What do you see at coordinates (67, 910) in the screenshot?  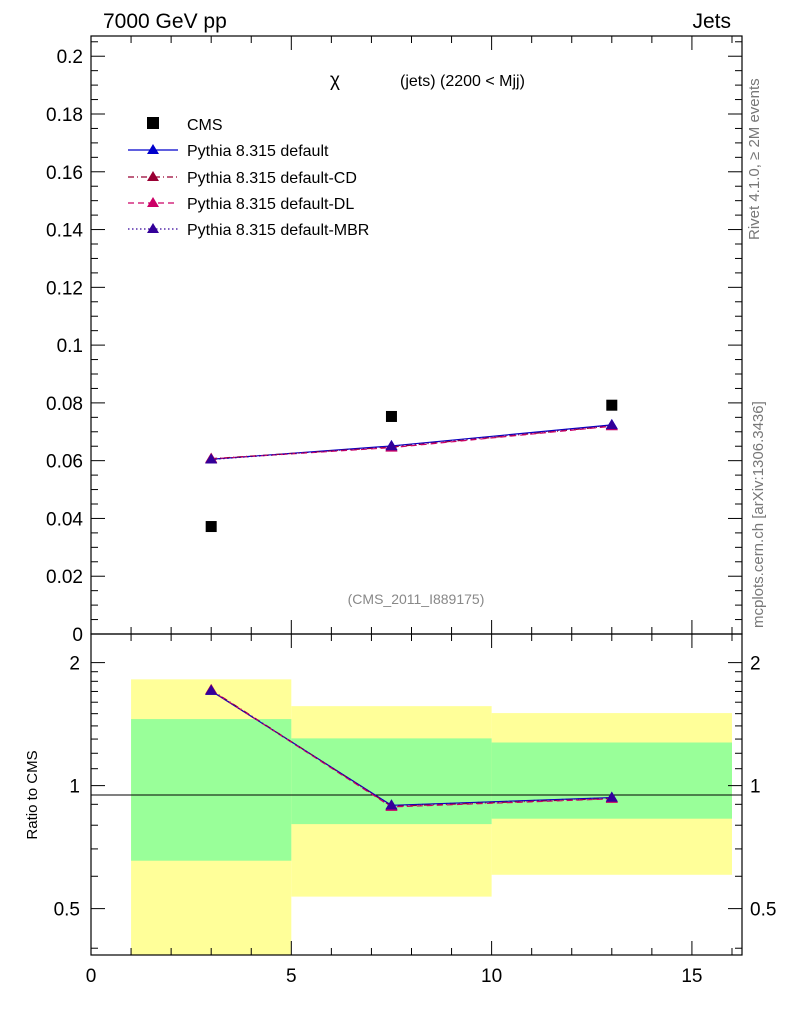 I see `ratio-y-tick-label-left: 0.5` at bounding box center [67, 910].